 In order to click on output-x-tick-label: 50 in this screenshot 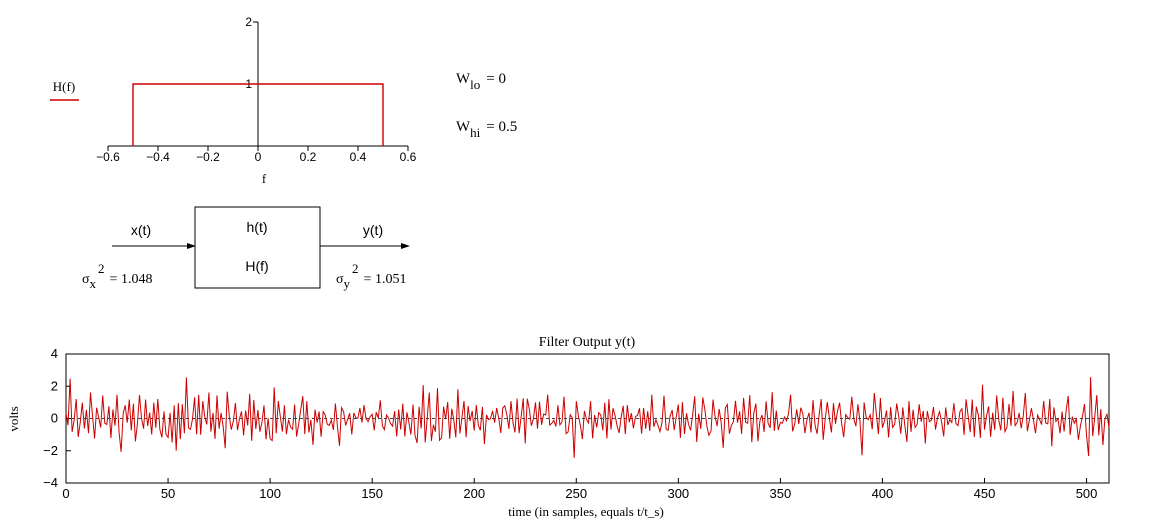, I will do `click(168, 493)`.